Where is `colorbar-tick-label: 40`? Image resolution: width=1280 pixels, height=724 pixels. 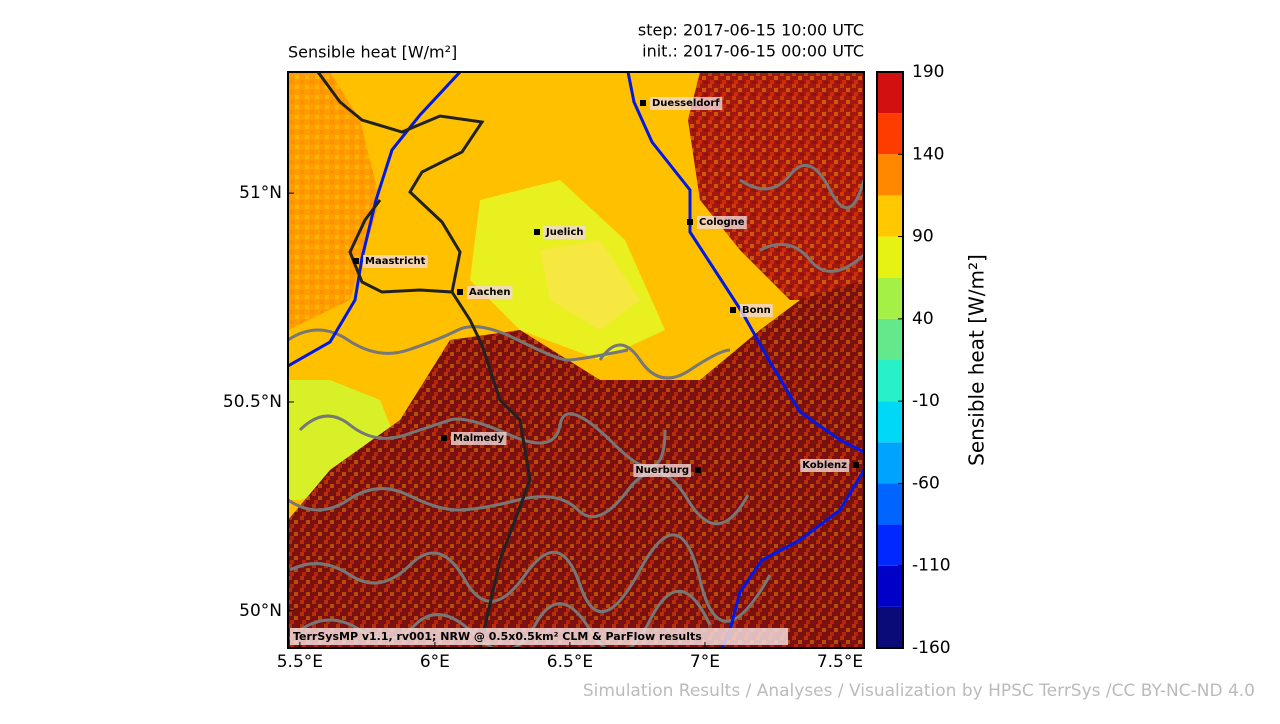 colorbar-tick-label: 40 is located at coordinates (923, 319).